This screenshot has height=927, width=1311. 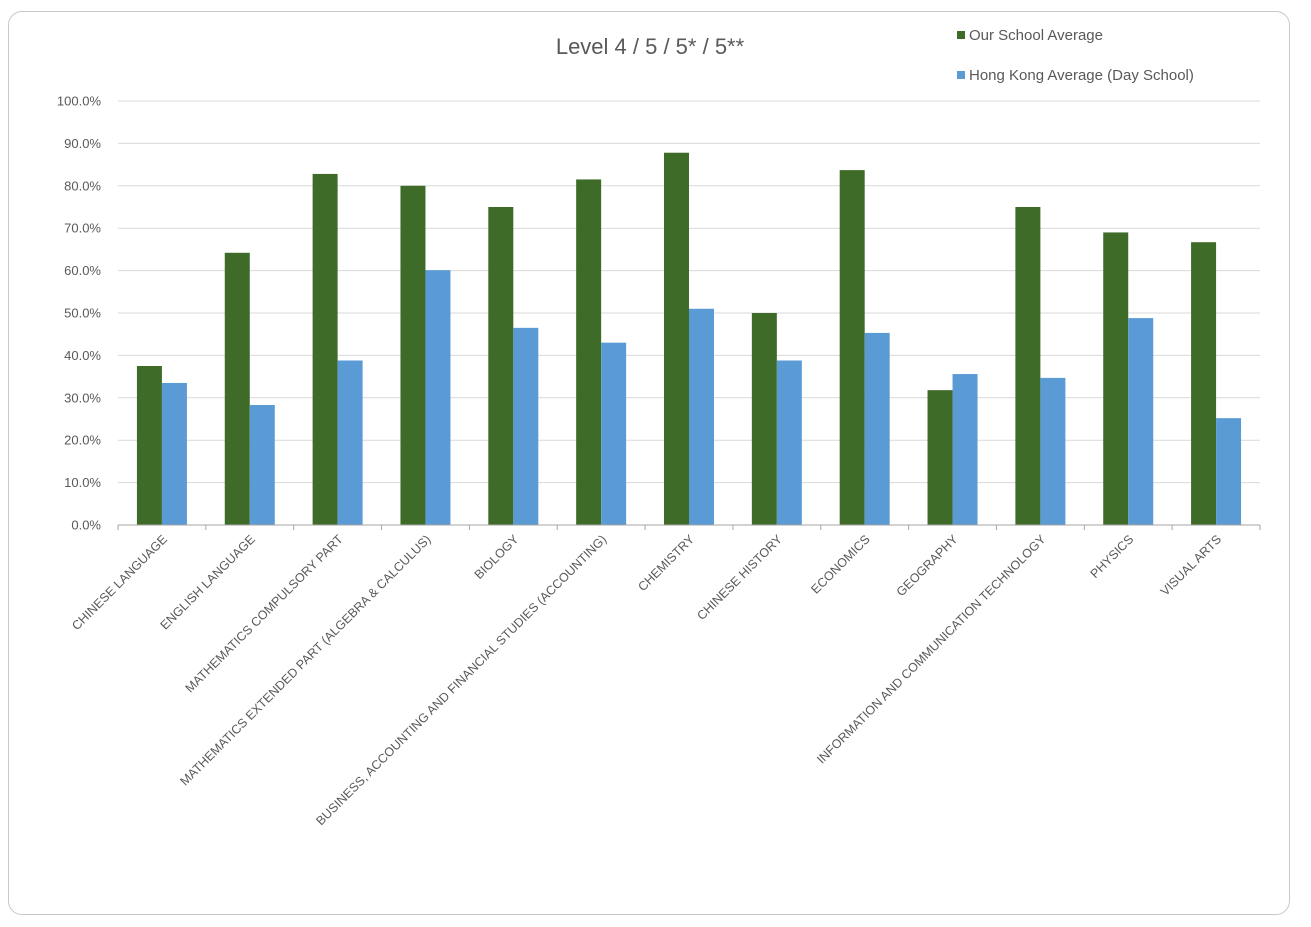 I want to click on y-tick-label: 70.0%, so click(x=82, y=228).